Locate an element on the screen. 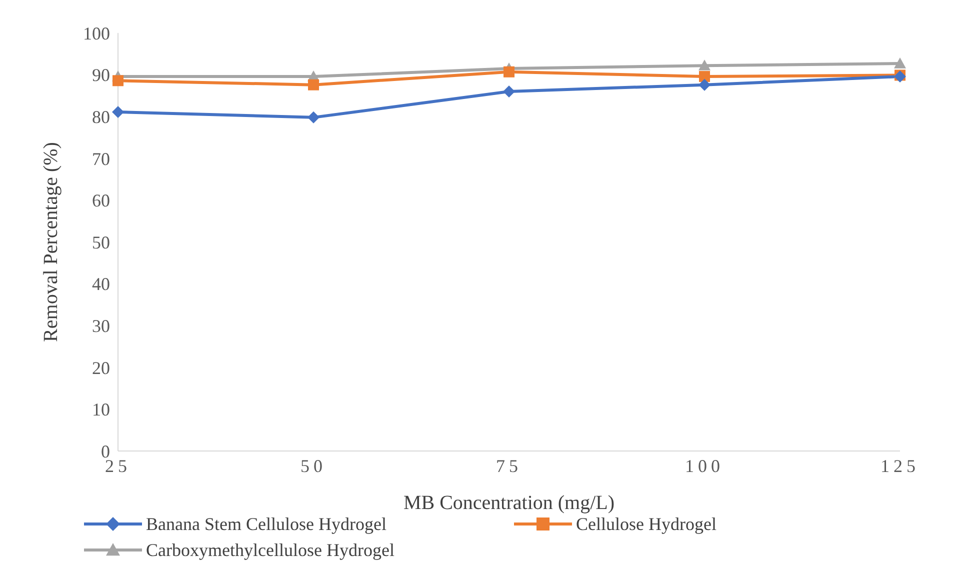  y-tick-label: 90 is located at coordinates (101, 75).